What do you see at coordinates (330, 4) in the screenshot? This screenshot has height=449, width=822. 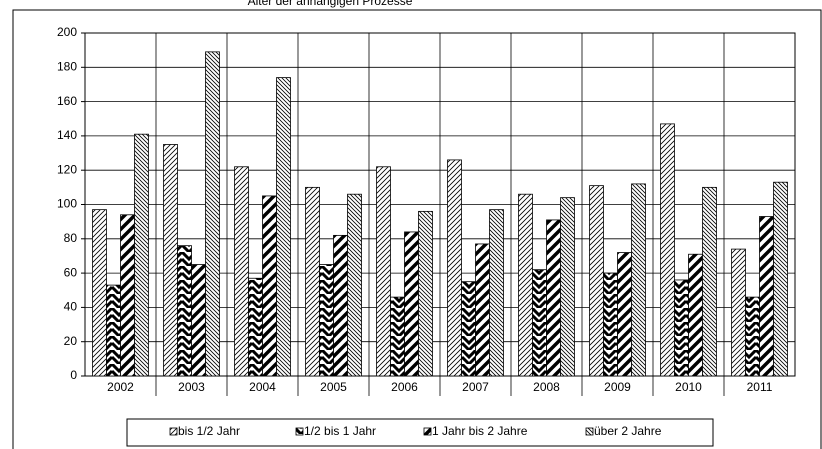 I see `chart-title: Alter der anhängigen Prozesse` at bounding box center [330, 4].